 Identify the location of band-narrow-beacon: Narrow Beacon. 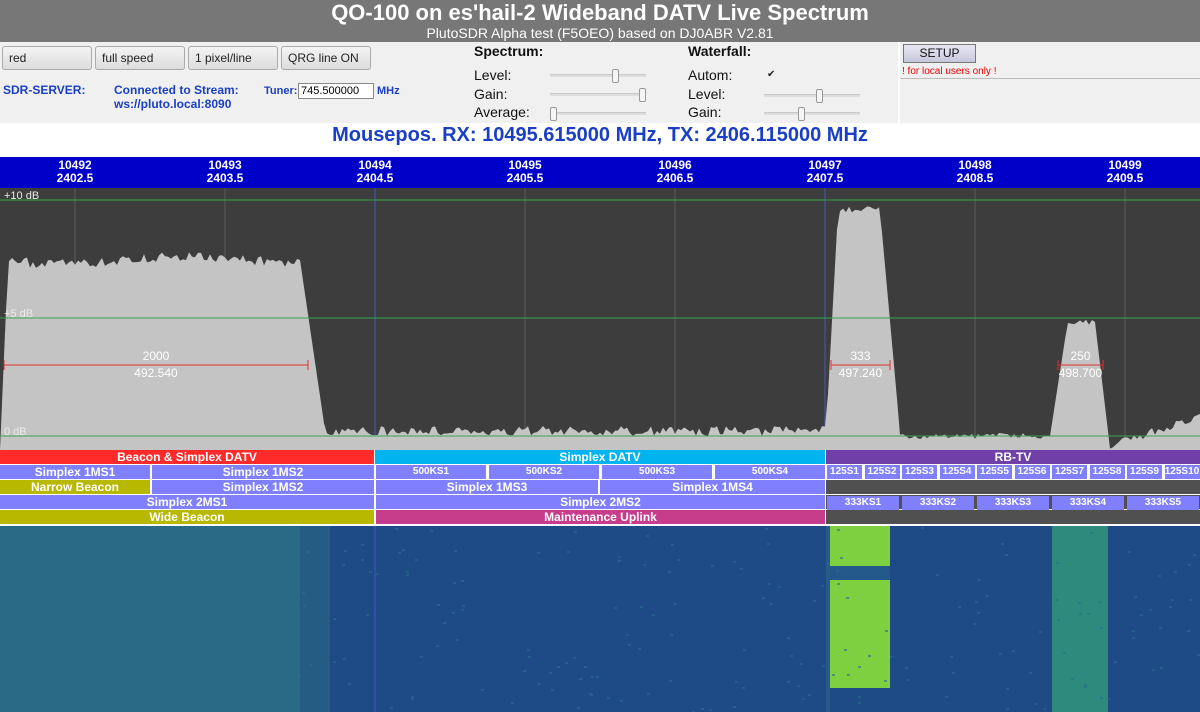
(75, 487).